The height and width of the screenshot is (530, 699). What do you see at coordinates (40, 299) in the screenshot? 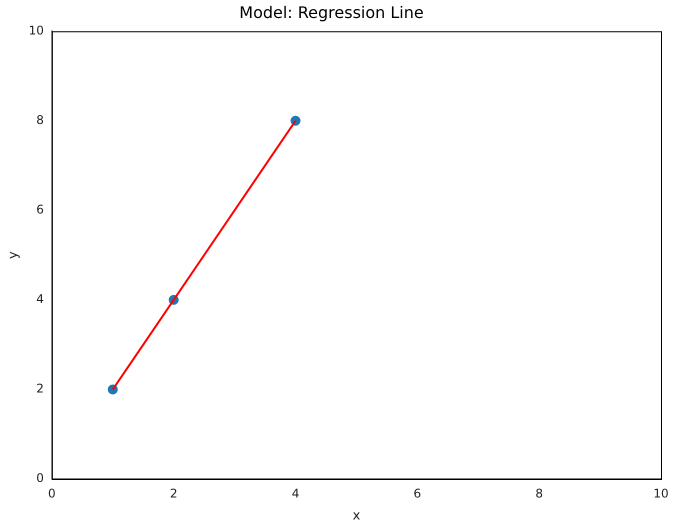
I see `y-tick-label: 4` at bounding box center [40, 299].